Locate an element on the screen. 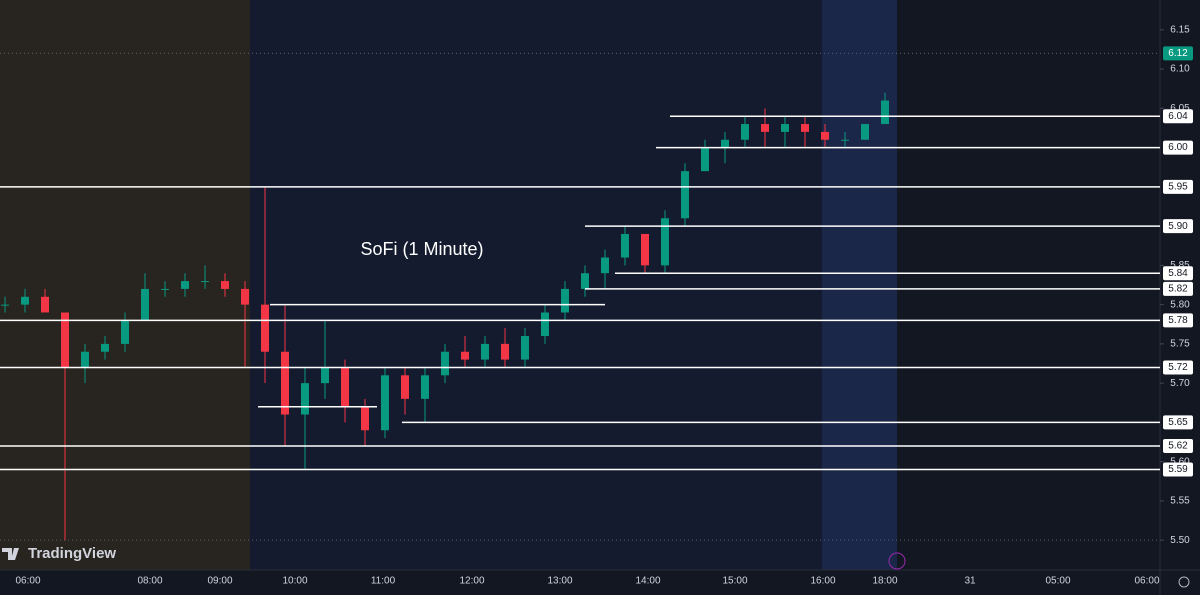 This screenshot has width=1200, height=595. x-tick-label: 18:00 is located at coordinates (884, 581).